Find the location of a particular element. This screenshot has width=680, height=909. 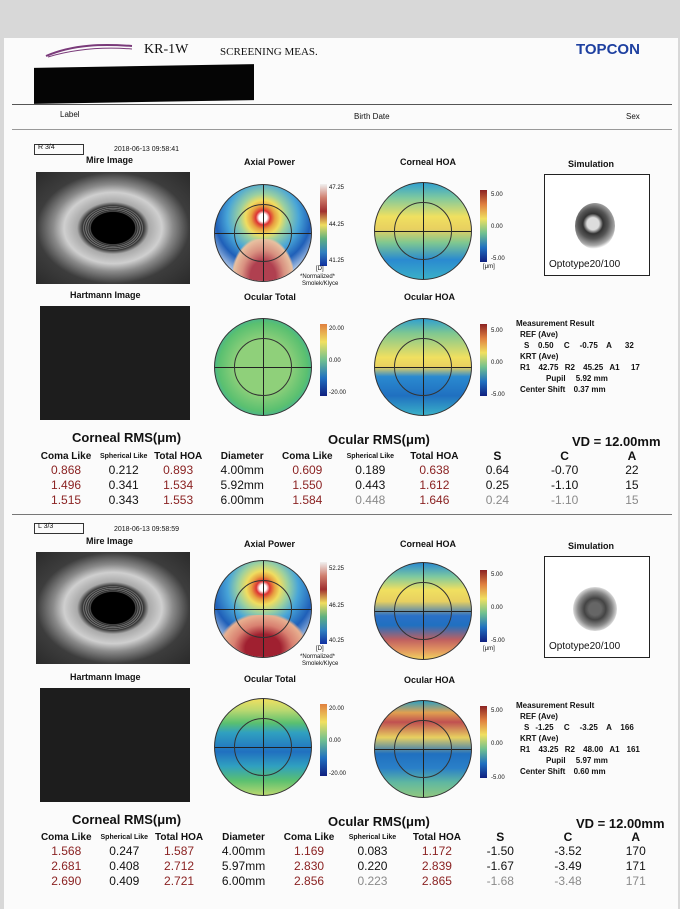

axial-scale-mid: 46.25 is located at coordinates (337, 606).